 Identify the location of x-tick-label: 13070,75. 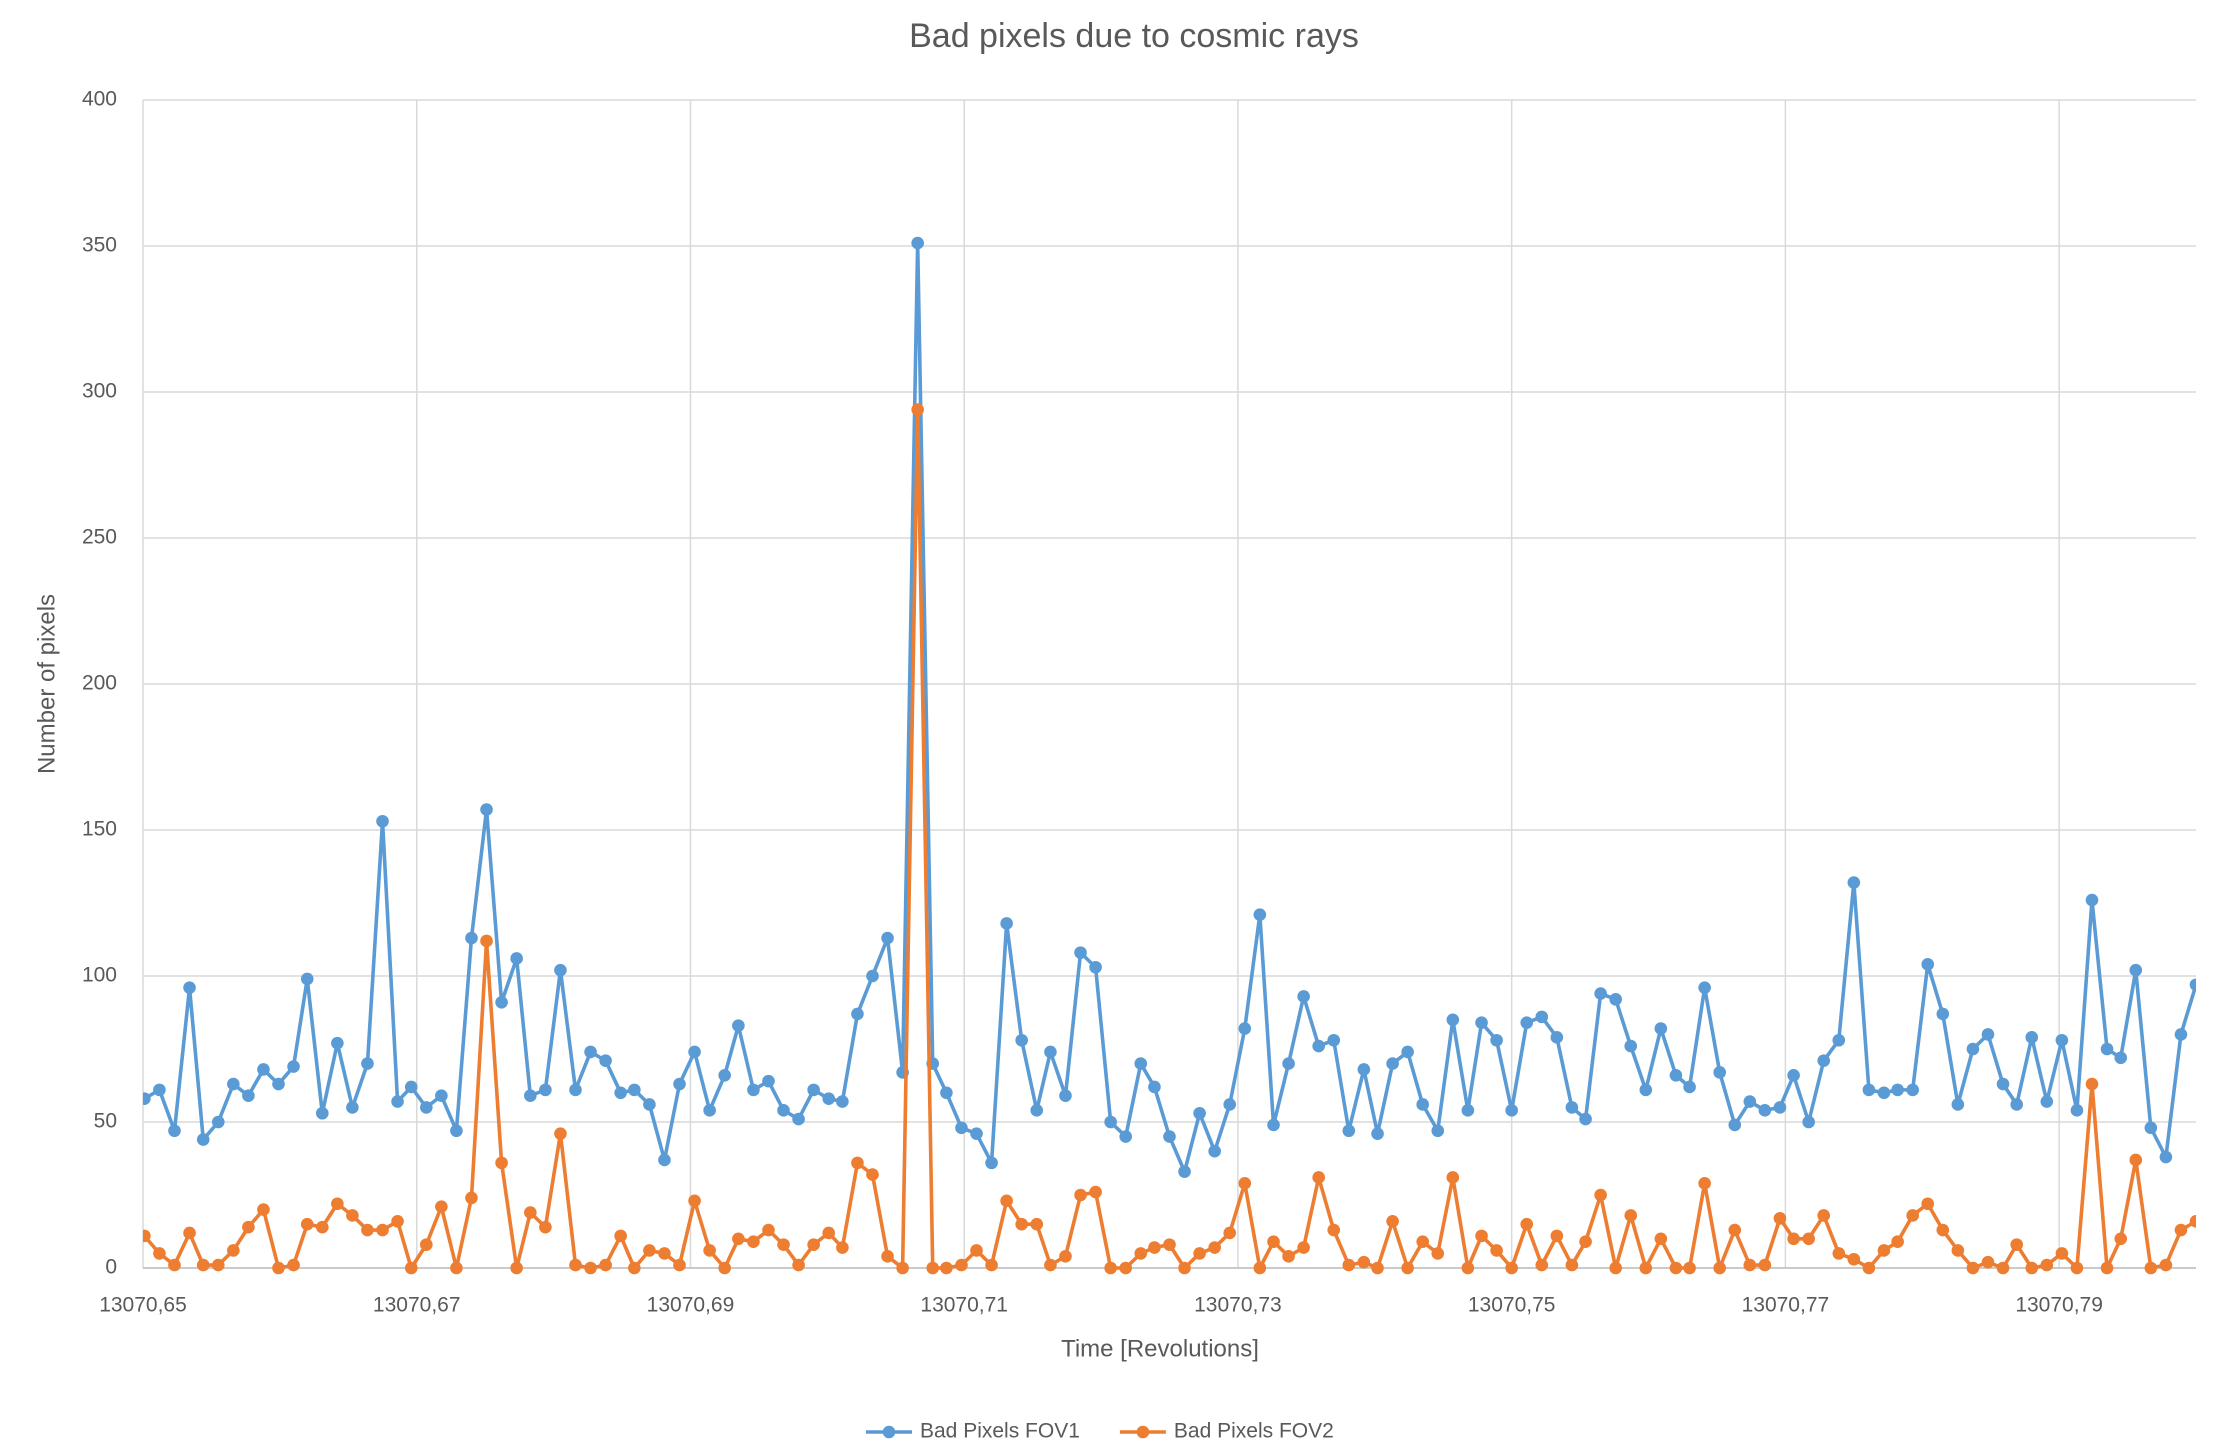
(1512, 1305).